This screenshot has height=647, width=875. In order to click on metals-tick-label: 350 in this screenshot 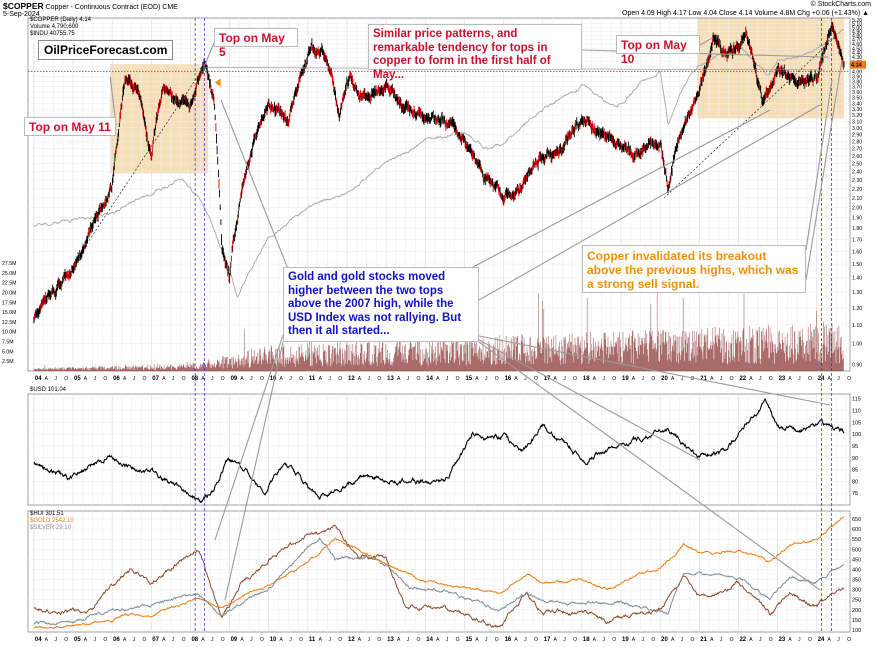, I will do `click(856, 581)`.